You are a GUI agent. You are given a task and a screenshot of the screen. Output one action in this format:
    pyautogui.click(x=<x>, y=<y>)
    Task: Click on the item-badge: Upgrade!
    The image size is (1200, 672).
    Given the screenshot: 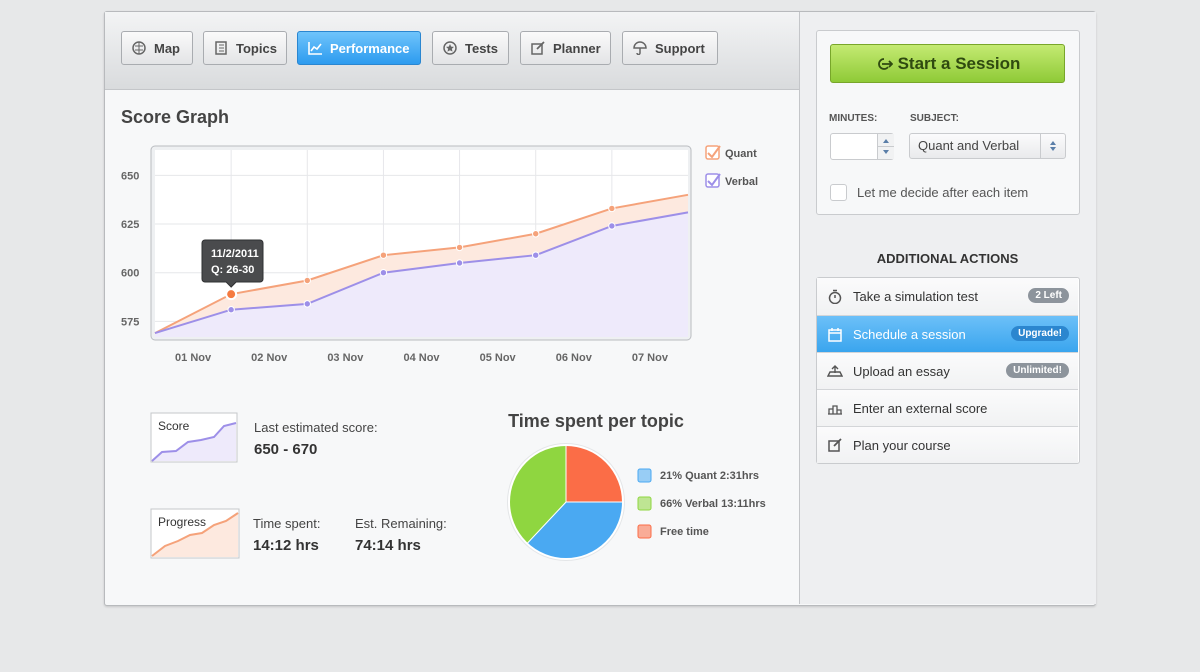 What is the action you would take?
    pyautogui.click(x=1040, y=333)
    